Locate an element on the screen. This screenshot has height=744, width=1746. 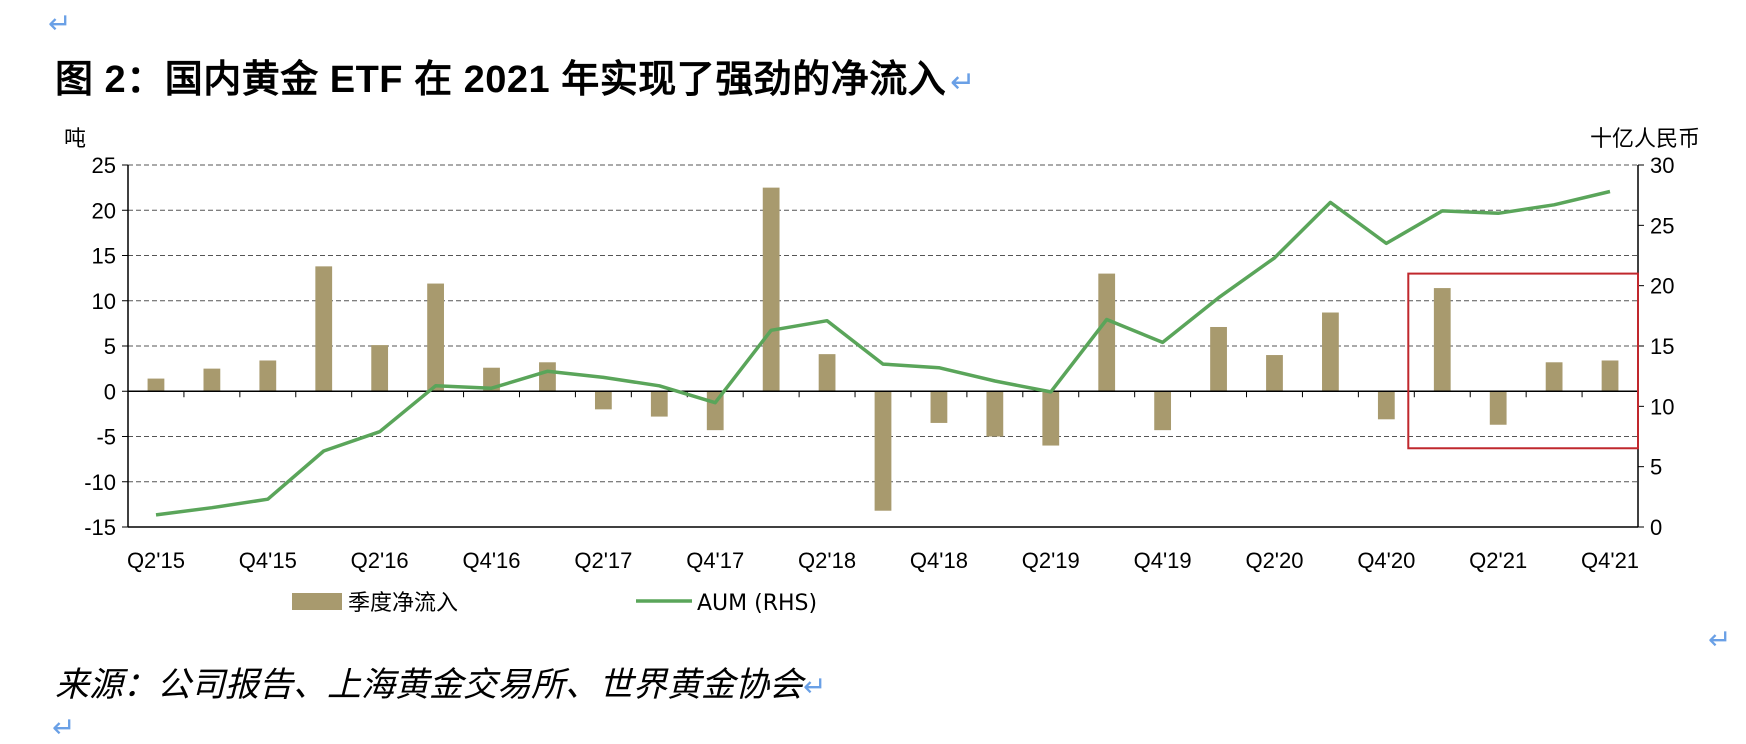
bar-Q2'20 is located at coordinates (1274, 373).